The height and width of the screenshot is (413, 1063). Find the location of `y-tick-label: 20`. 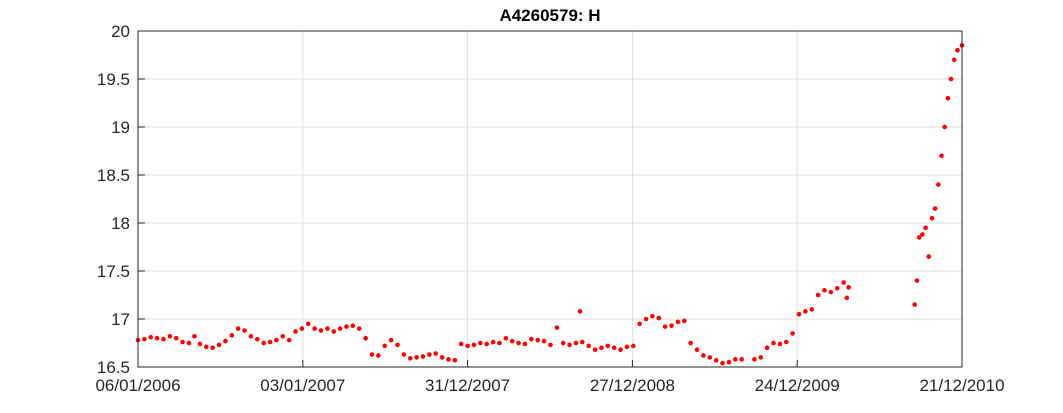

y-tick-label: 20 is located at coordinates (120, 31).